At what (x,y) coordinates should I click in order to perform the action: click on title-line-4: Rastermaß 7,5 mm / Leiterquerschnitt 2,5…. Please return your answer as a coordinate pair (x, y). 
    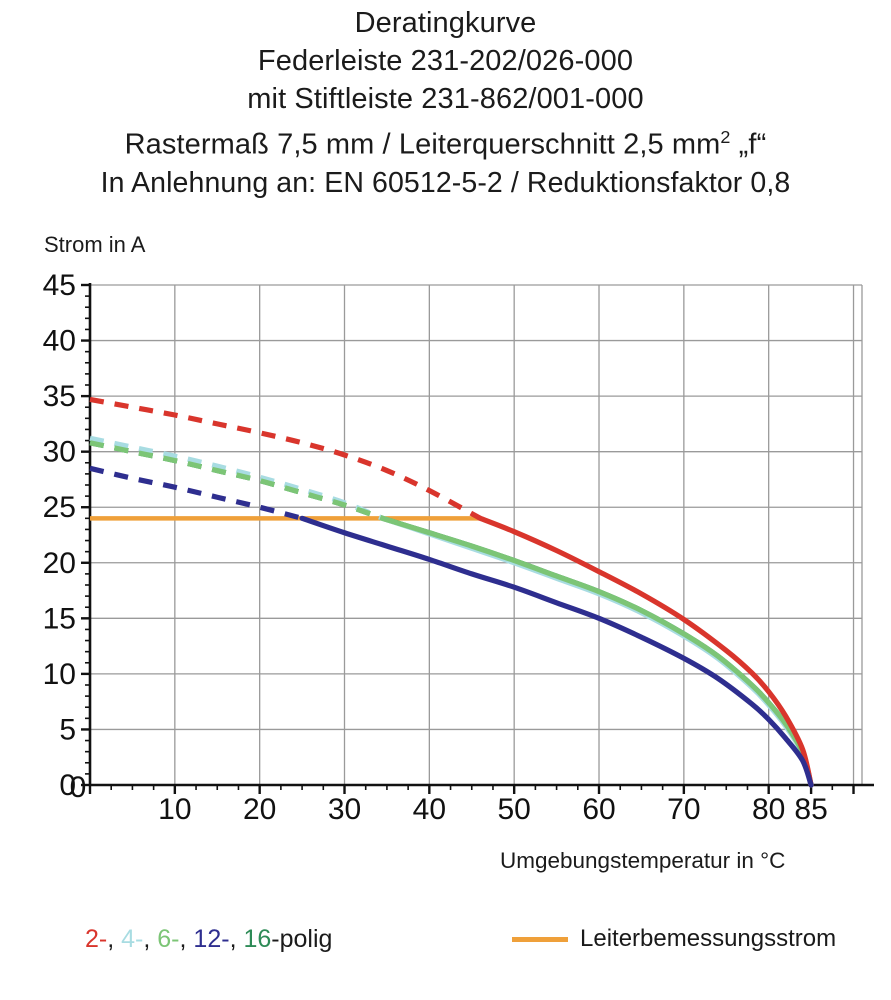
    Looking at the image, I should click on (445, 141).